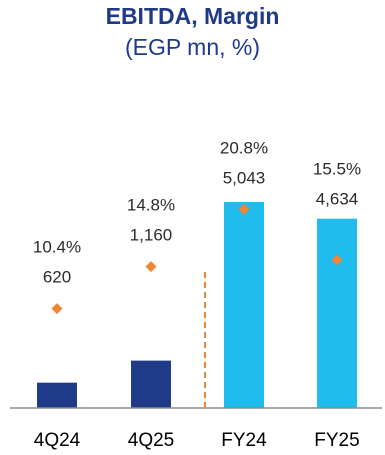 The width and height of the screenshot is (385, 455). Describe the element at coordinates (337, 169) in the screenshot. I see `margin-label-fy25: 15.5%` at that location.